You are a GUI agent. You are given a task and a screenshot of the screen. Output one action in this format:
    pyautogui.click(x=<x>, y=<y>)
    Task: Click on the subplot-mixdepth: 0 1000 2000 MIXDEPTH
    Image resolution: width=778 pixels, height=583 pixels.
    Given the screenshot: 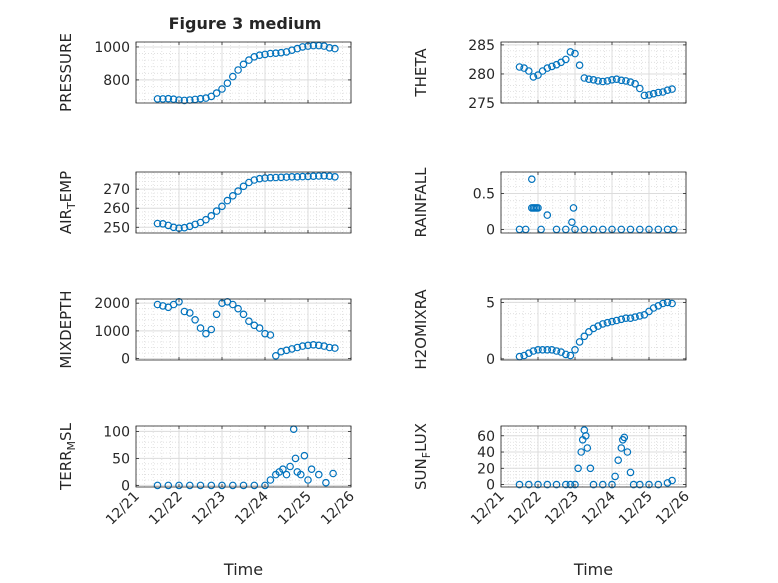 What is the action you would take?
    pyautogui.click(x=204, y=329)
    